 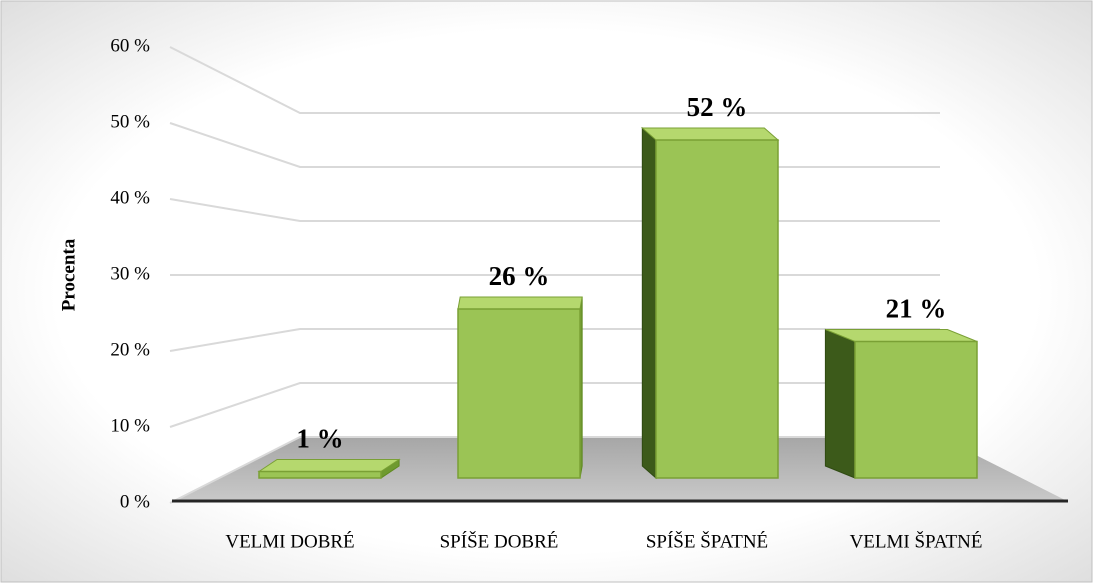 I want to click on y-tick-label: 50 %, so click(x=130, y=121).